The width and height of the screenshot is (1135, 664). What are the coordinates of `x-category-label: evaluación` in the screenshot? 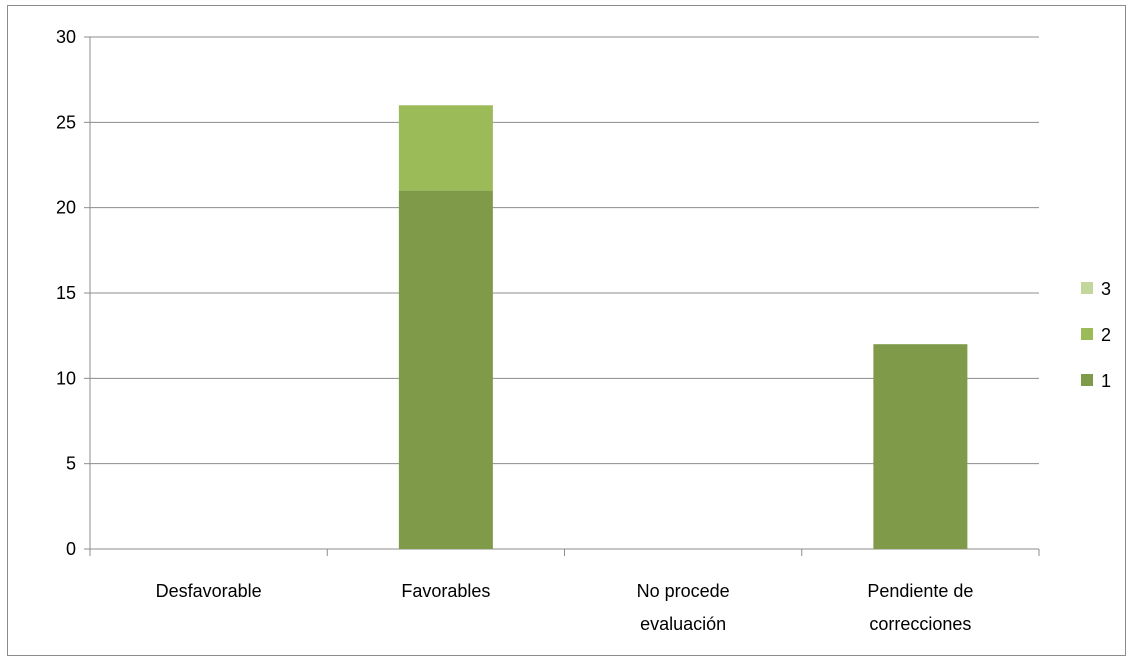 It's located at (683, 624).